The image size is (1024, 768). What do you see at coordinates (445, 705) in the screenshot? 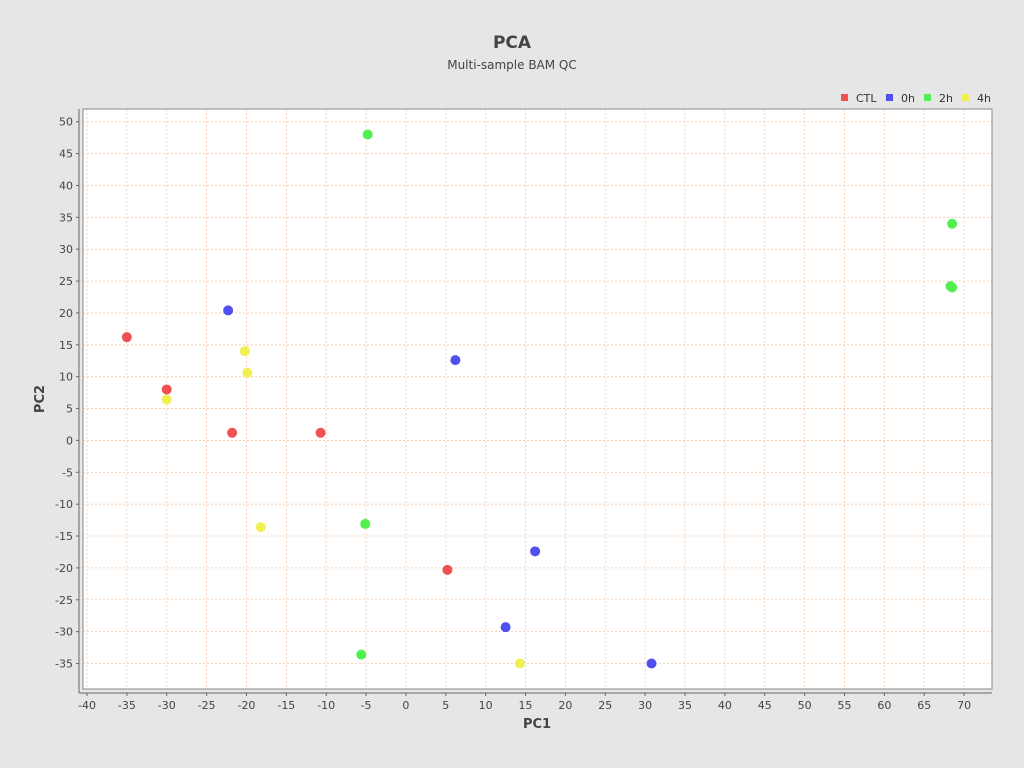
I see `x-tick-label: 5` at bounding box center [445, 705].